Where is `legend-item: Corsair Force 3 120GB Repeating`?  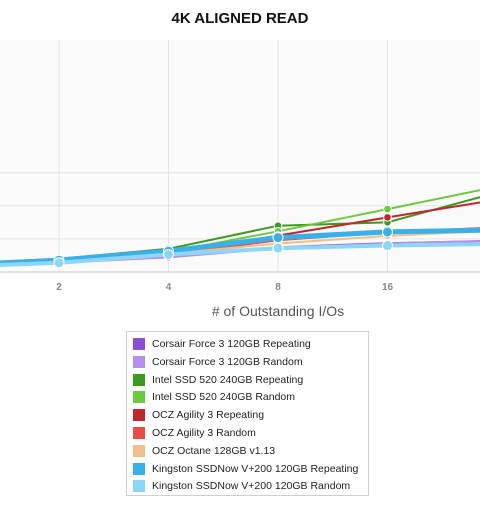
legend-item: Corsair Force 3 120GB Repeating is located at coordinates (222, 344).